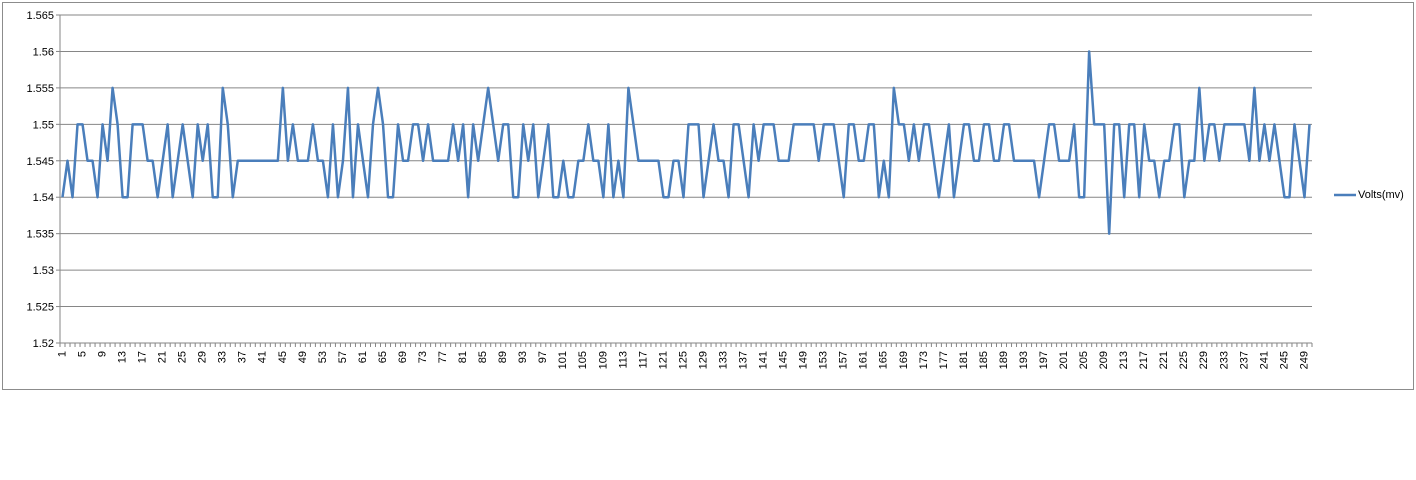 This screenshot has height=480, width=1416. Describe the element at coordinates (583, 360) in the screenshot. I see `x-tick-label: 105` at that location.